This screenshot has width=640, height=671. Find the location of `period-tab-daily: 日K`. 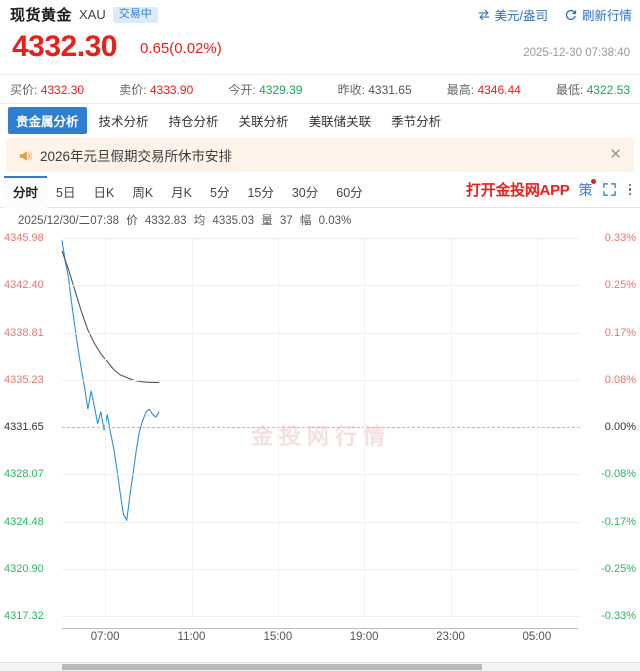

period-tab-daily: 日K is located at coordinates (104, 192).